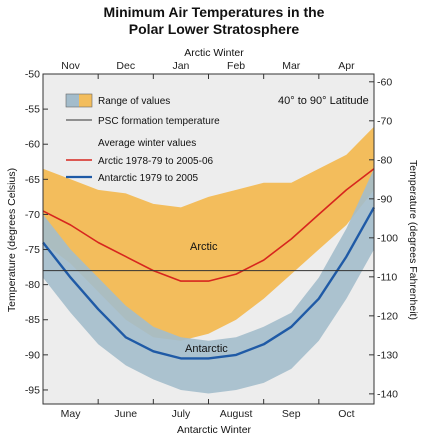 The height and width of the screenshot is (441, 422). I want to click on y-left-tick-label: -70, so click(32, 215).